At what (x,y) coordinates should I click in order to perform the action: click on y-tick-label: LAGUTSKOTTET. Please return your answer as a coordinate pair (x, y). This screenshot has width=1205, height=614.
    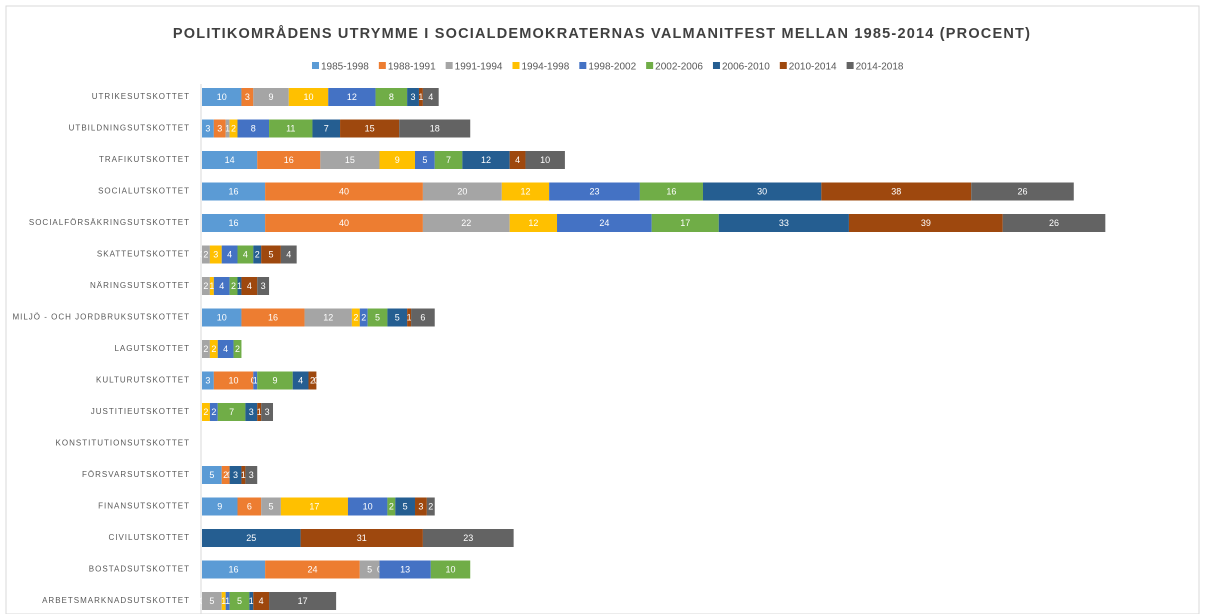
    Looking at the image, I should click on (152, 348).